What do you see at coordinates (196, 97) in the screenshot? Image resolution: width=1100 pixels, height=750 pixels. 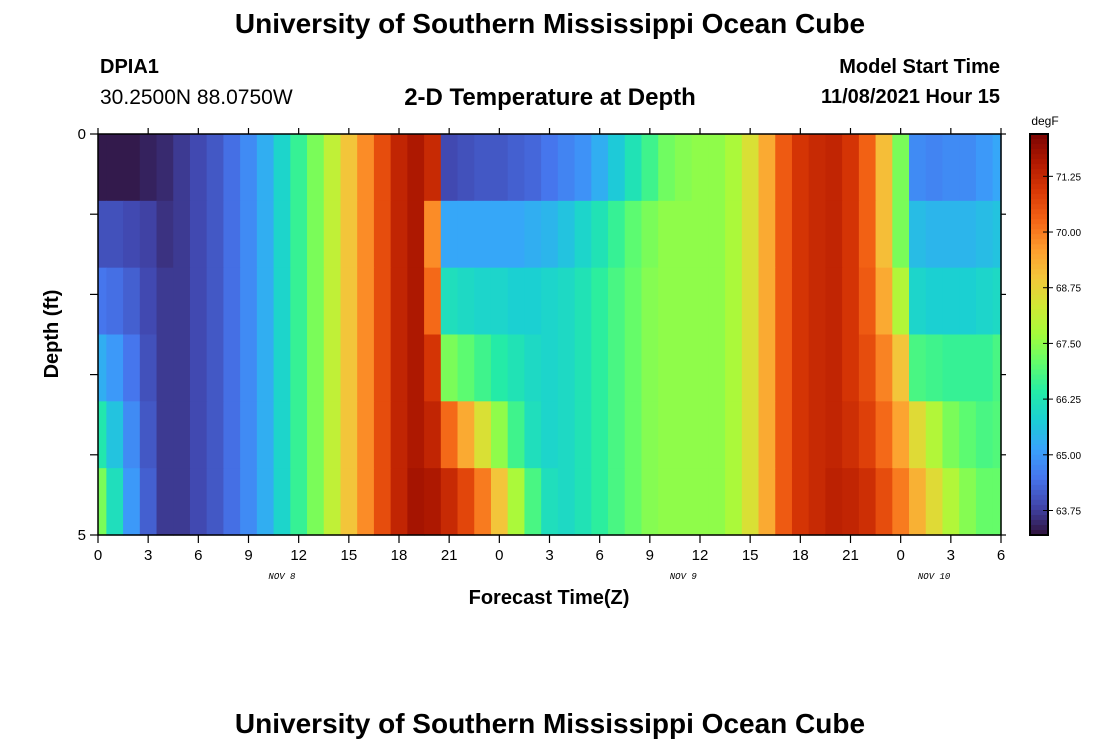 I see `station-coordinates: 30.2500N 88.0750W` at bounding box center [196, 97].